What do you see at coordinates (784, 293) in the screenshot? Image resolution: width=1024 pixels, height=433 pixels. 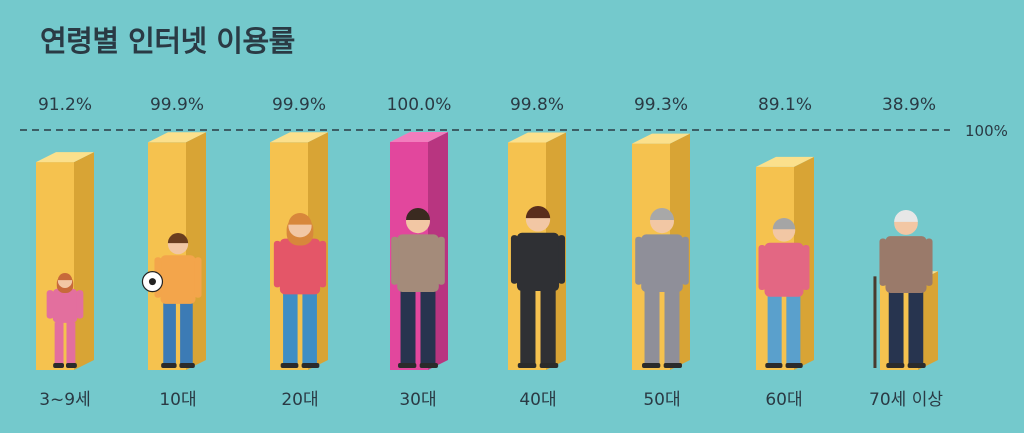 I see `older-woman-icon` at bounding box center [784, 293].